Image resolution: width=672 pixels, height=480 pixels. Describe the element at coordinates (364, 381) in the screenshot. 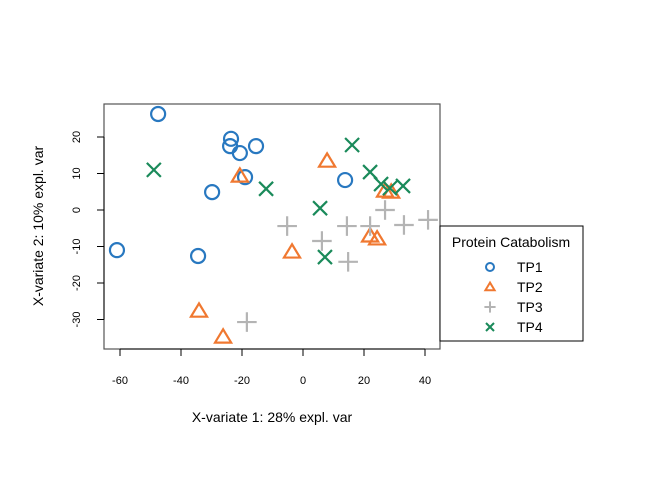

I see `x-tick-label: 20` at that location.